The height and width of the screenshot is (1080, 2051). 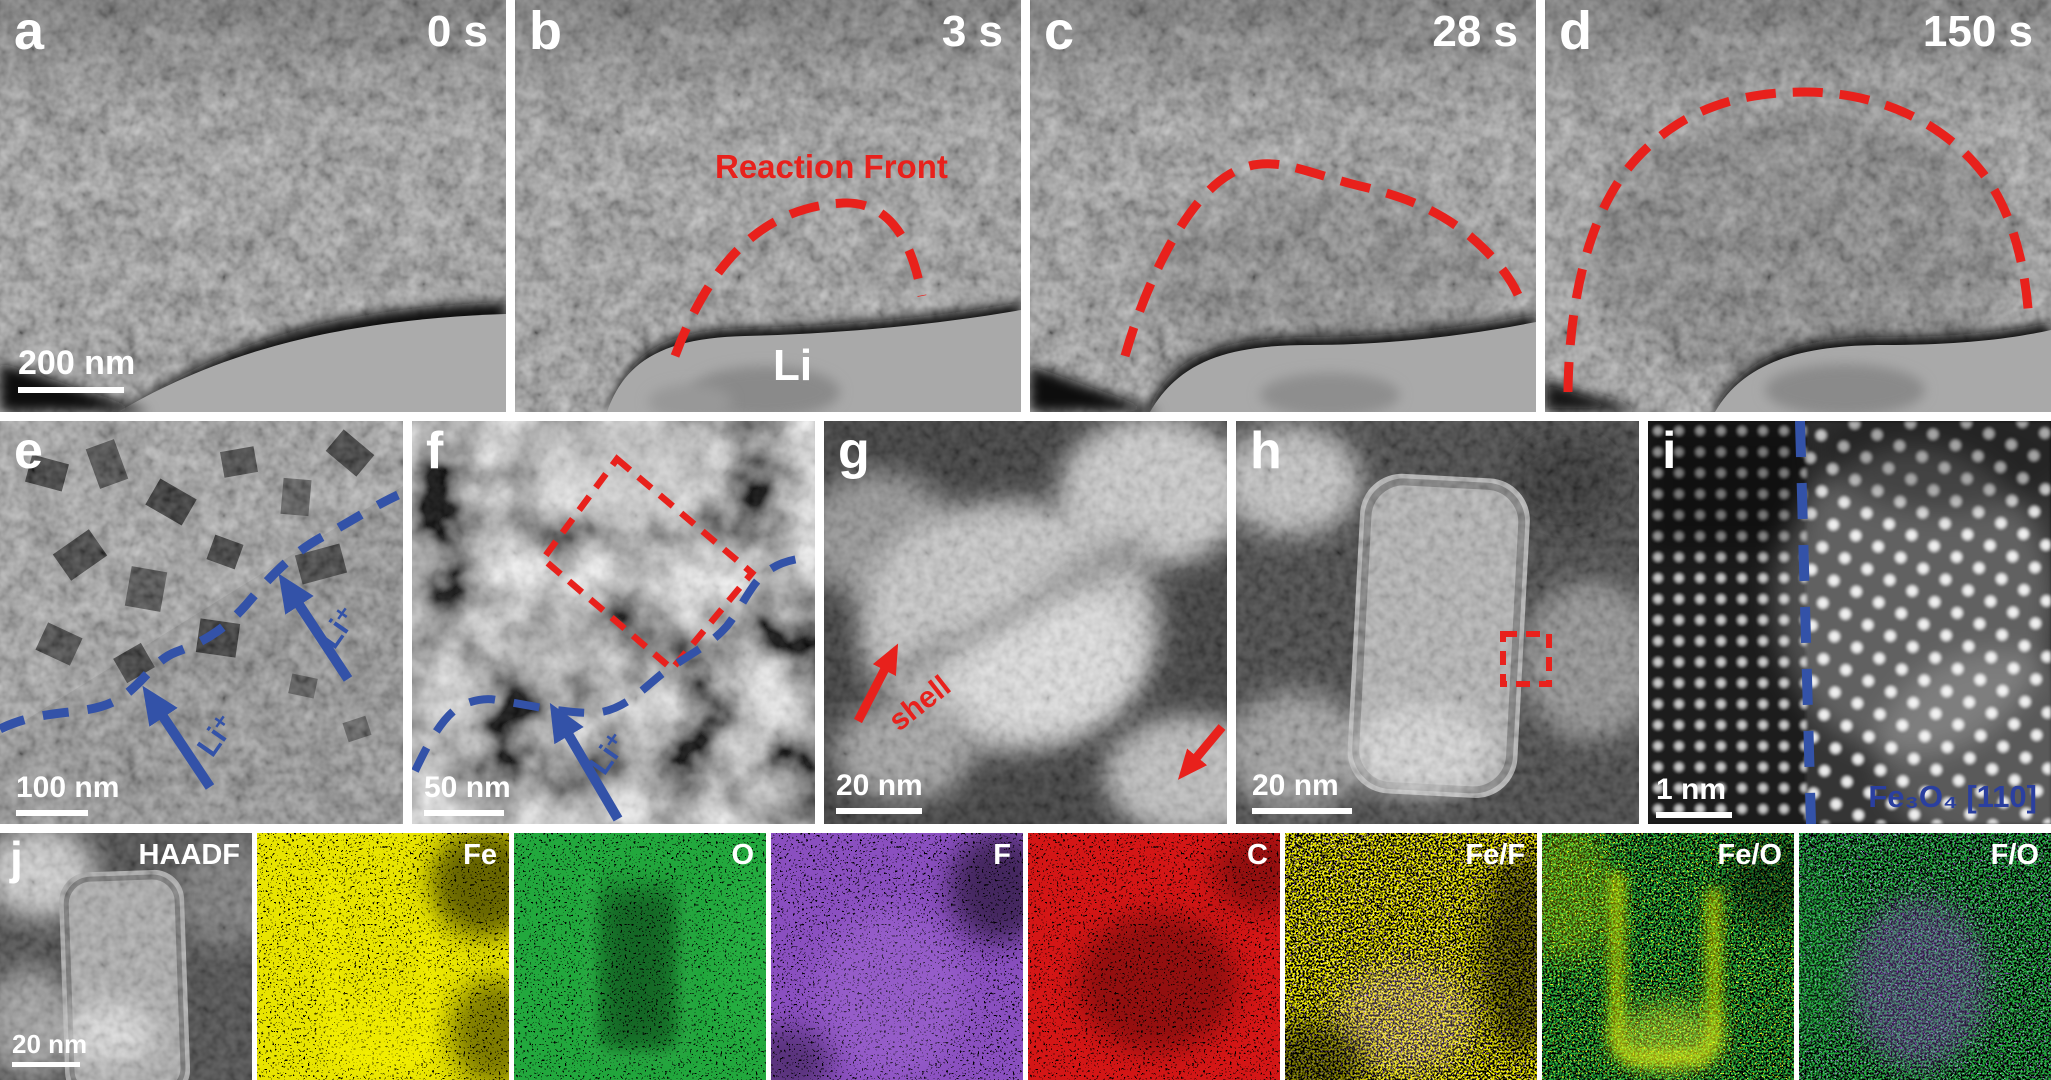 I want to click on panel-c-time: 28 s, so click(x=1475, y=31).